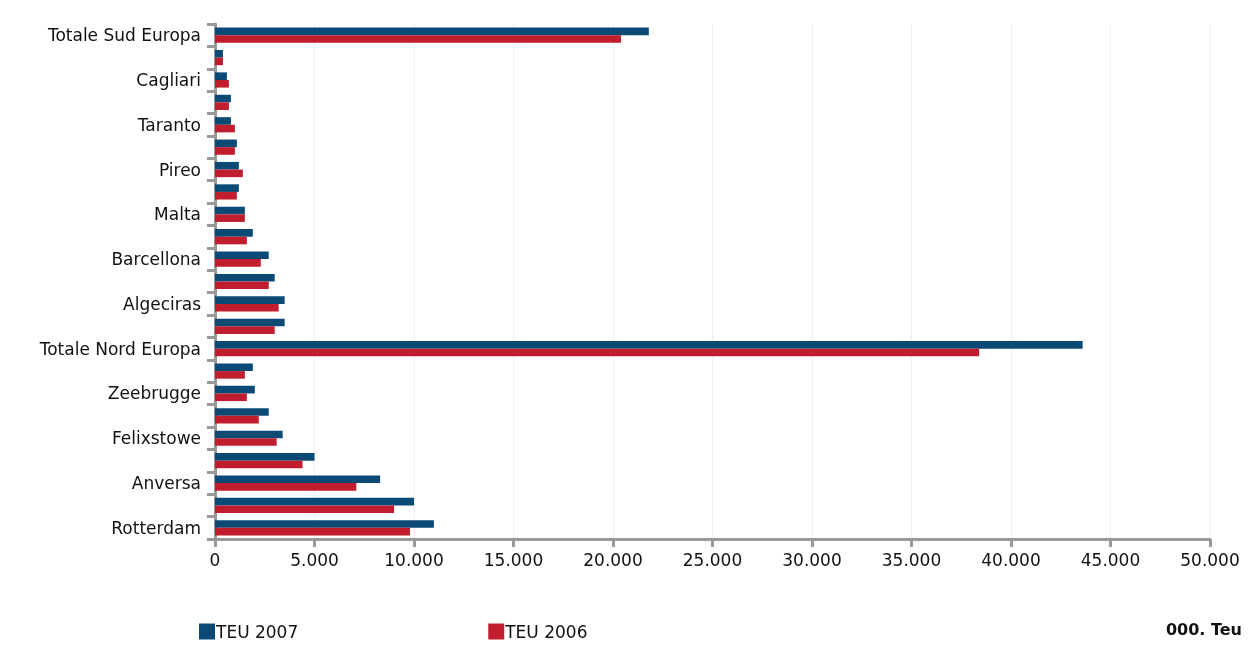 The image size is (1252, 653). I want to click on y-tick-label: Malta, so click(177, 214).